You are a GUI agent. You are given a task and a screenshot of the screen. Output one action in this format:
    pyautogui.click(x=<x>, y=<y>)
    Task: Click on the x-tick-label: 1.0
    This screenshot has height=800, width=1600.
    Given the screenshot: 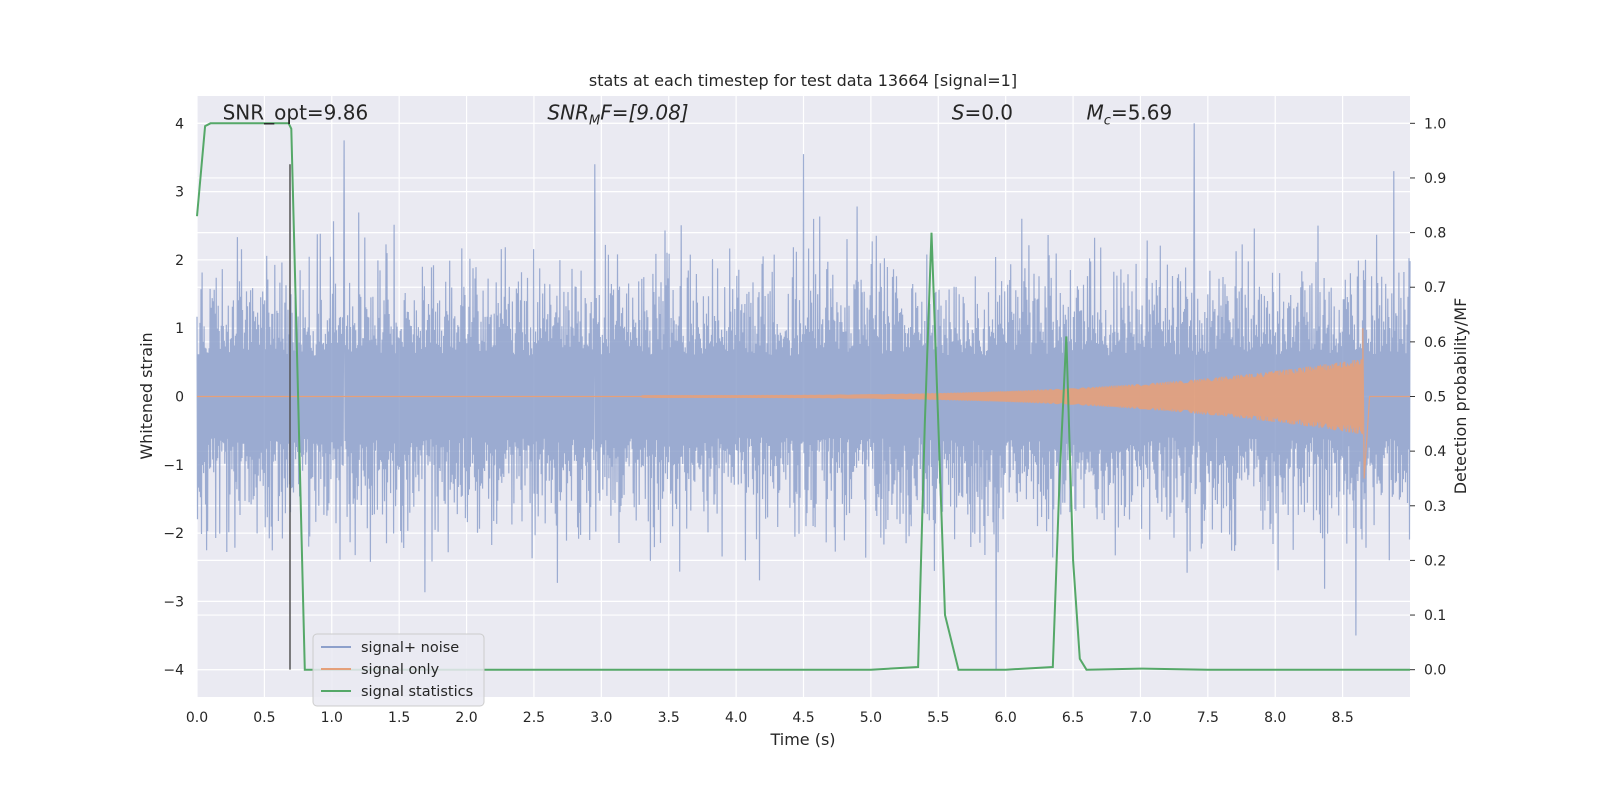 What is the action you would take?
    pyautogui.click(x=332, y=718)
    